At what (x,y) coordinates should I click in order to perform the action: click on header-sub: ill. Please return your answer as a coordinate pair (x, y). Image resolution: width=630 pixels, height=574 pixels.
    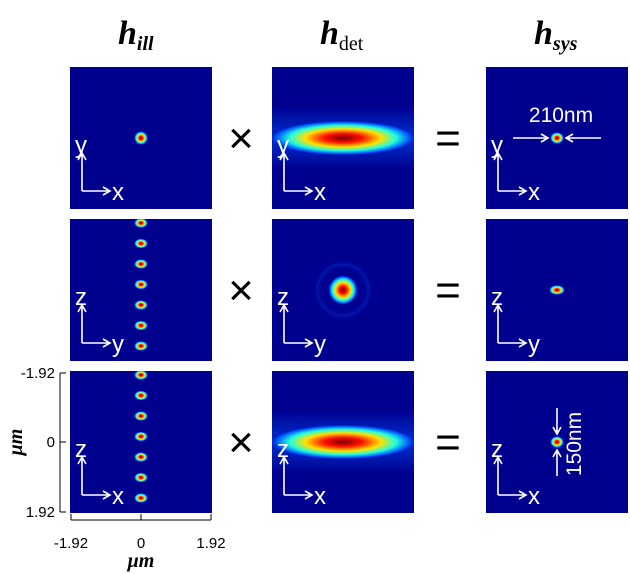
    Looking at the image, I should click on (145, 44).